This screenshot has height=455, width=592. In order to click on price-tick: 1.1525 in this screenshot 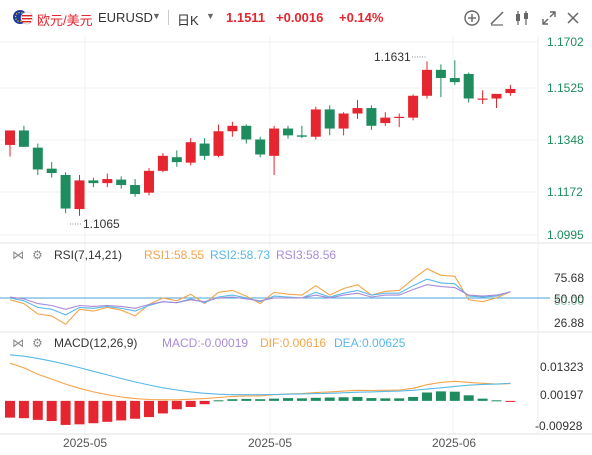, I will do `click(565, 88)`.